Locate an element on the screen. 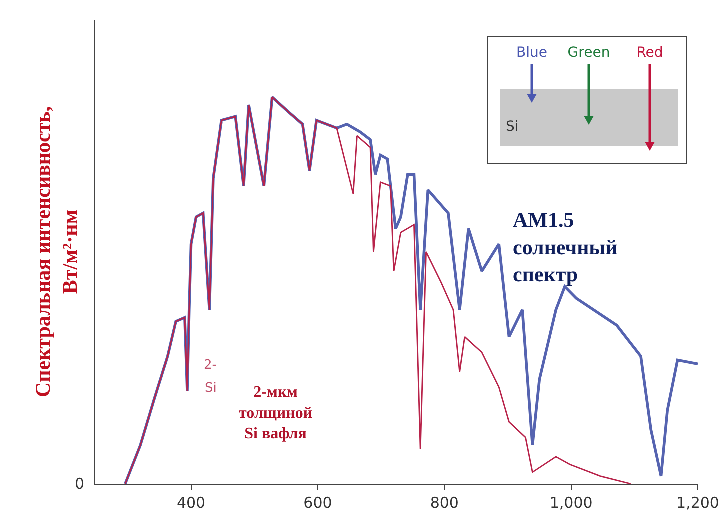 Image resolution: width=723 pixels, height=514 pixels. y-axis-title: Спектральная интенсивность, Вт/м²·нм is located at coordinates (56, 252).